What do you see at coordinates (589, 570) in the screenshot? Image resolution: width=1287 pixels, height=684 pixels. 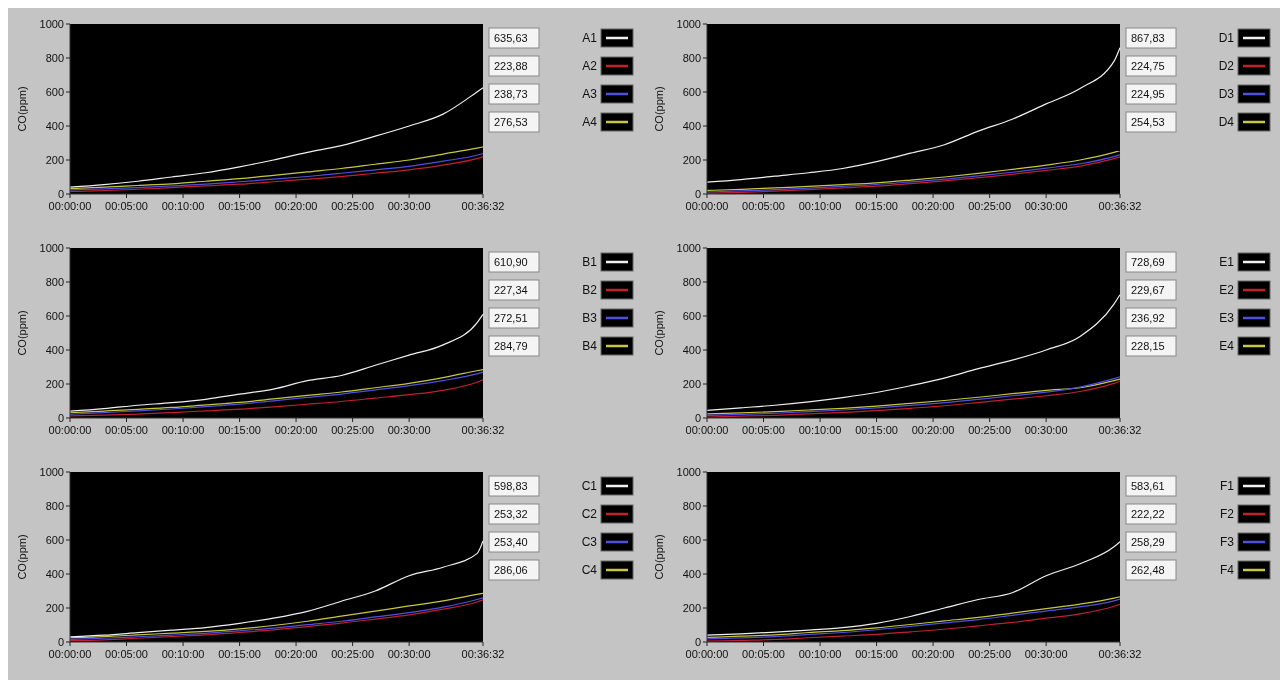 I see `legend-label: C4` at bounding box center [589, 570].